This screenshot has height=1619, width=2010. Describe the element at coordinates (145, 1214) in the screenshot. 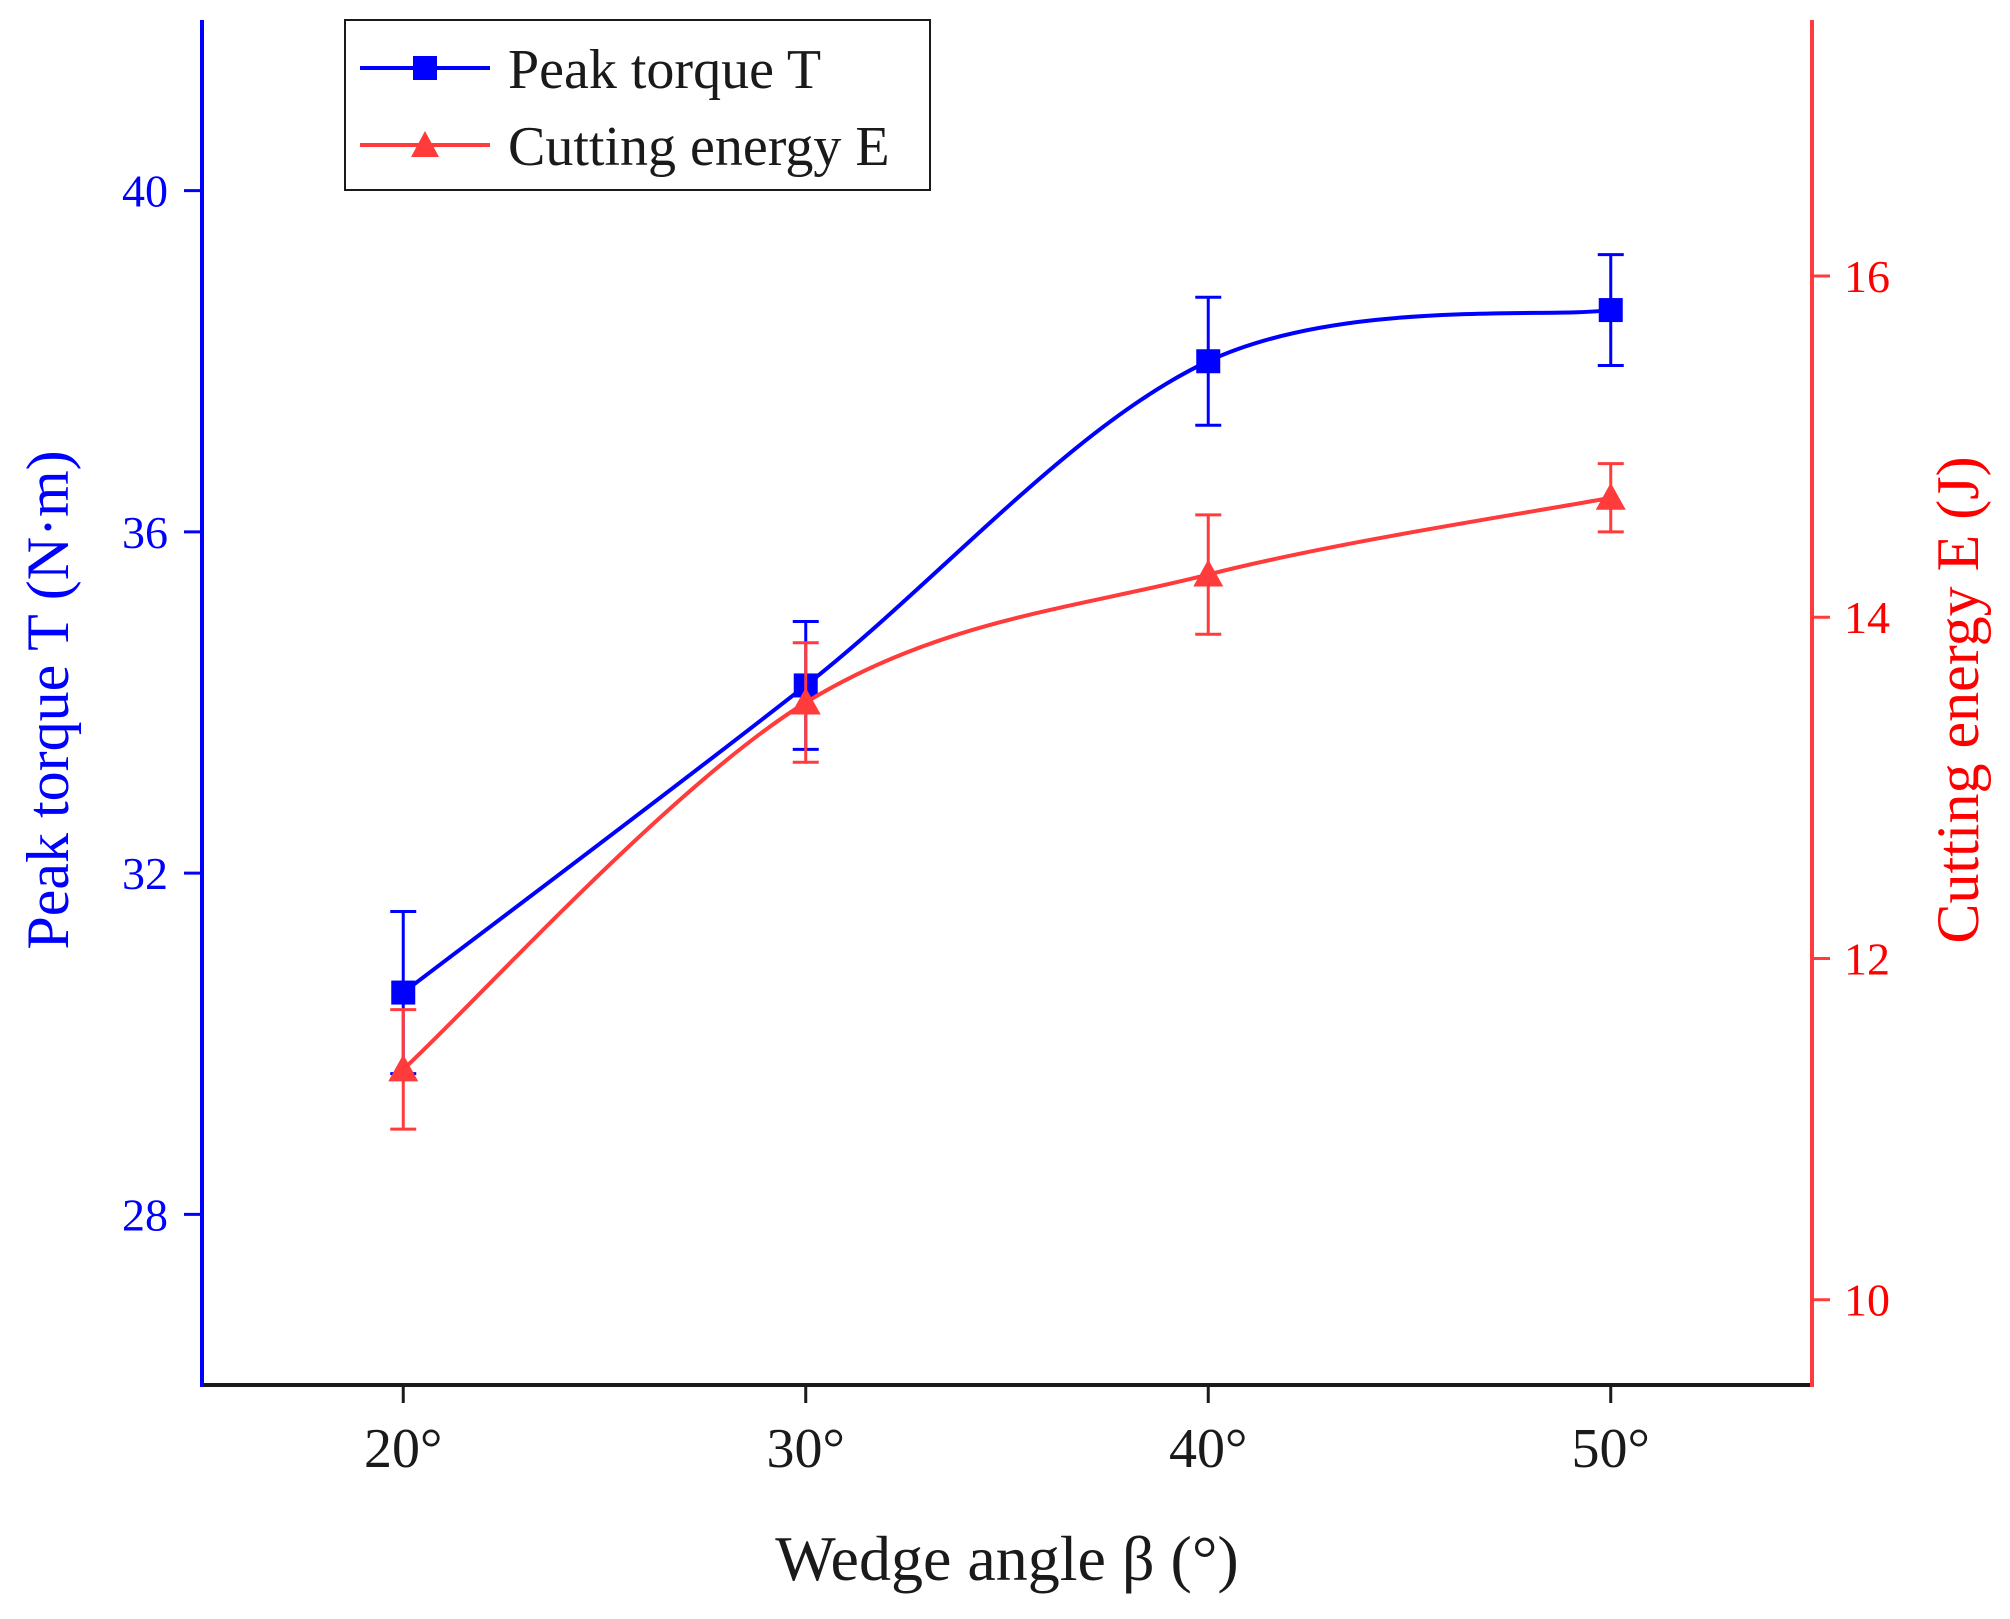

I see `left-y-tick-label: 28` at that location.